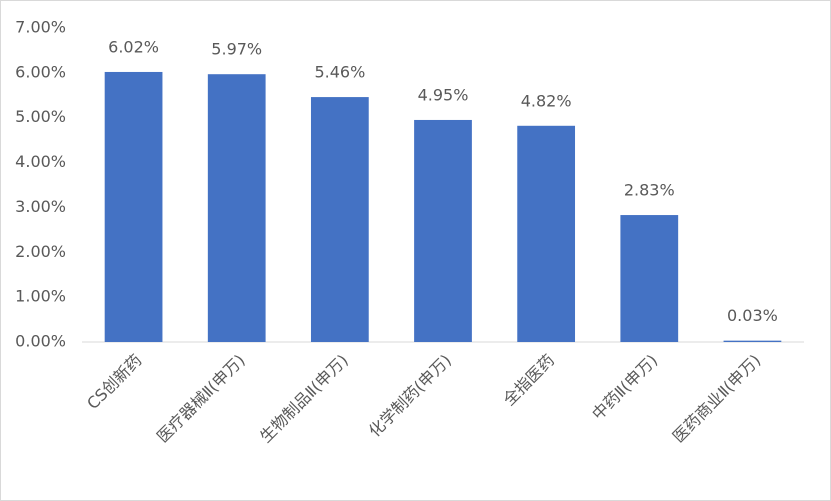 The image size is (831, 501). I want to click on value-label: 0.03%, so click(752, 315).